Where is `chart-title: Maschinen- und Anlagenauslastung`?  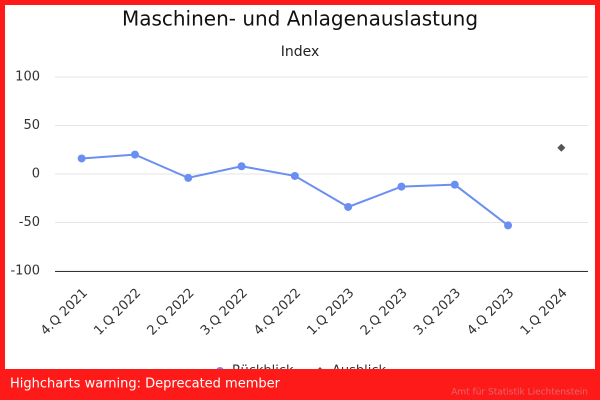
chart-title: Maschinen- und Anlagenauslastung is located at coordinates (300, 19).